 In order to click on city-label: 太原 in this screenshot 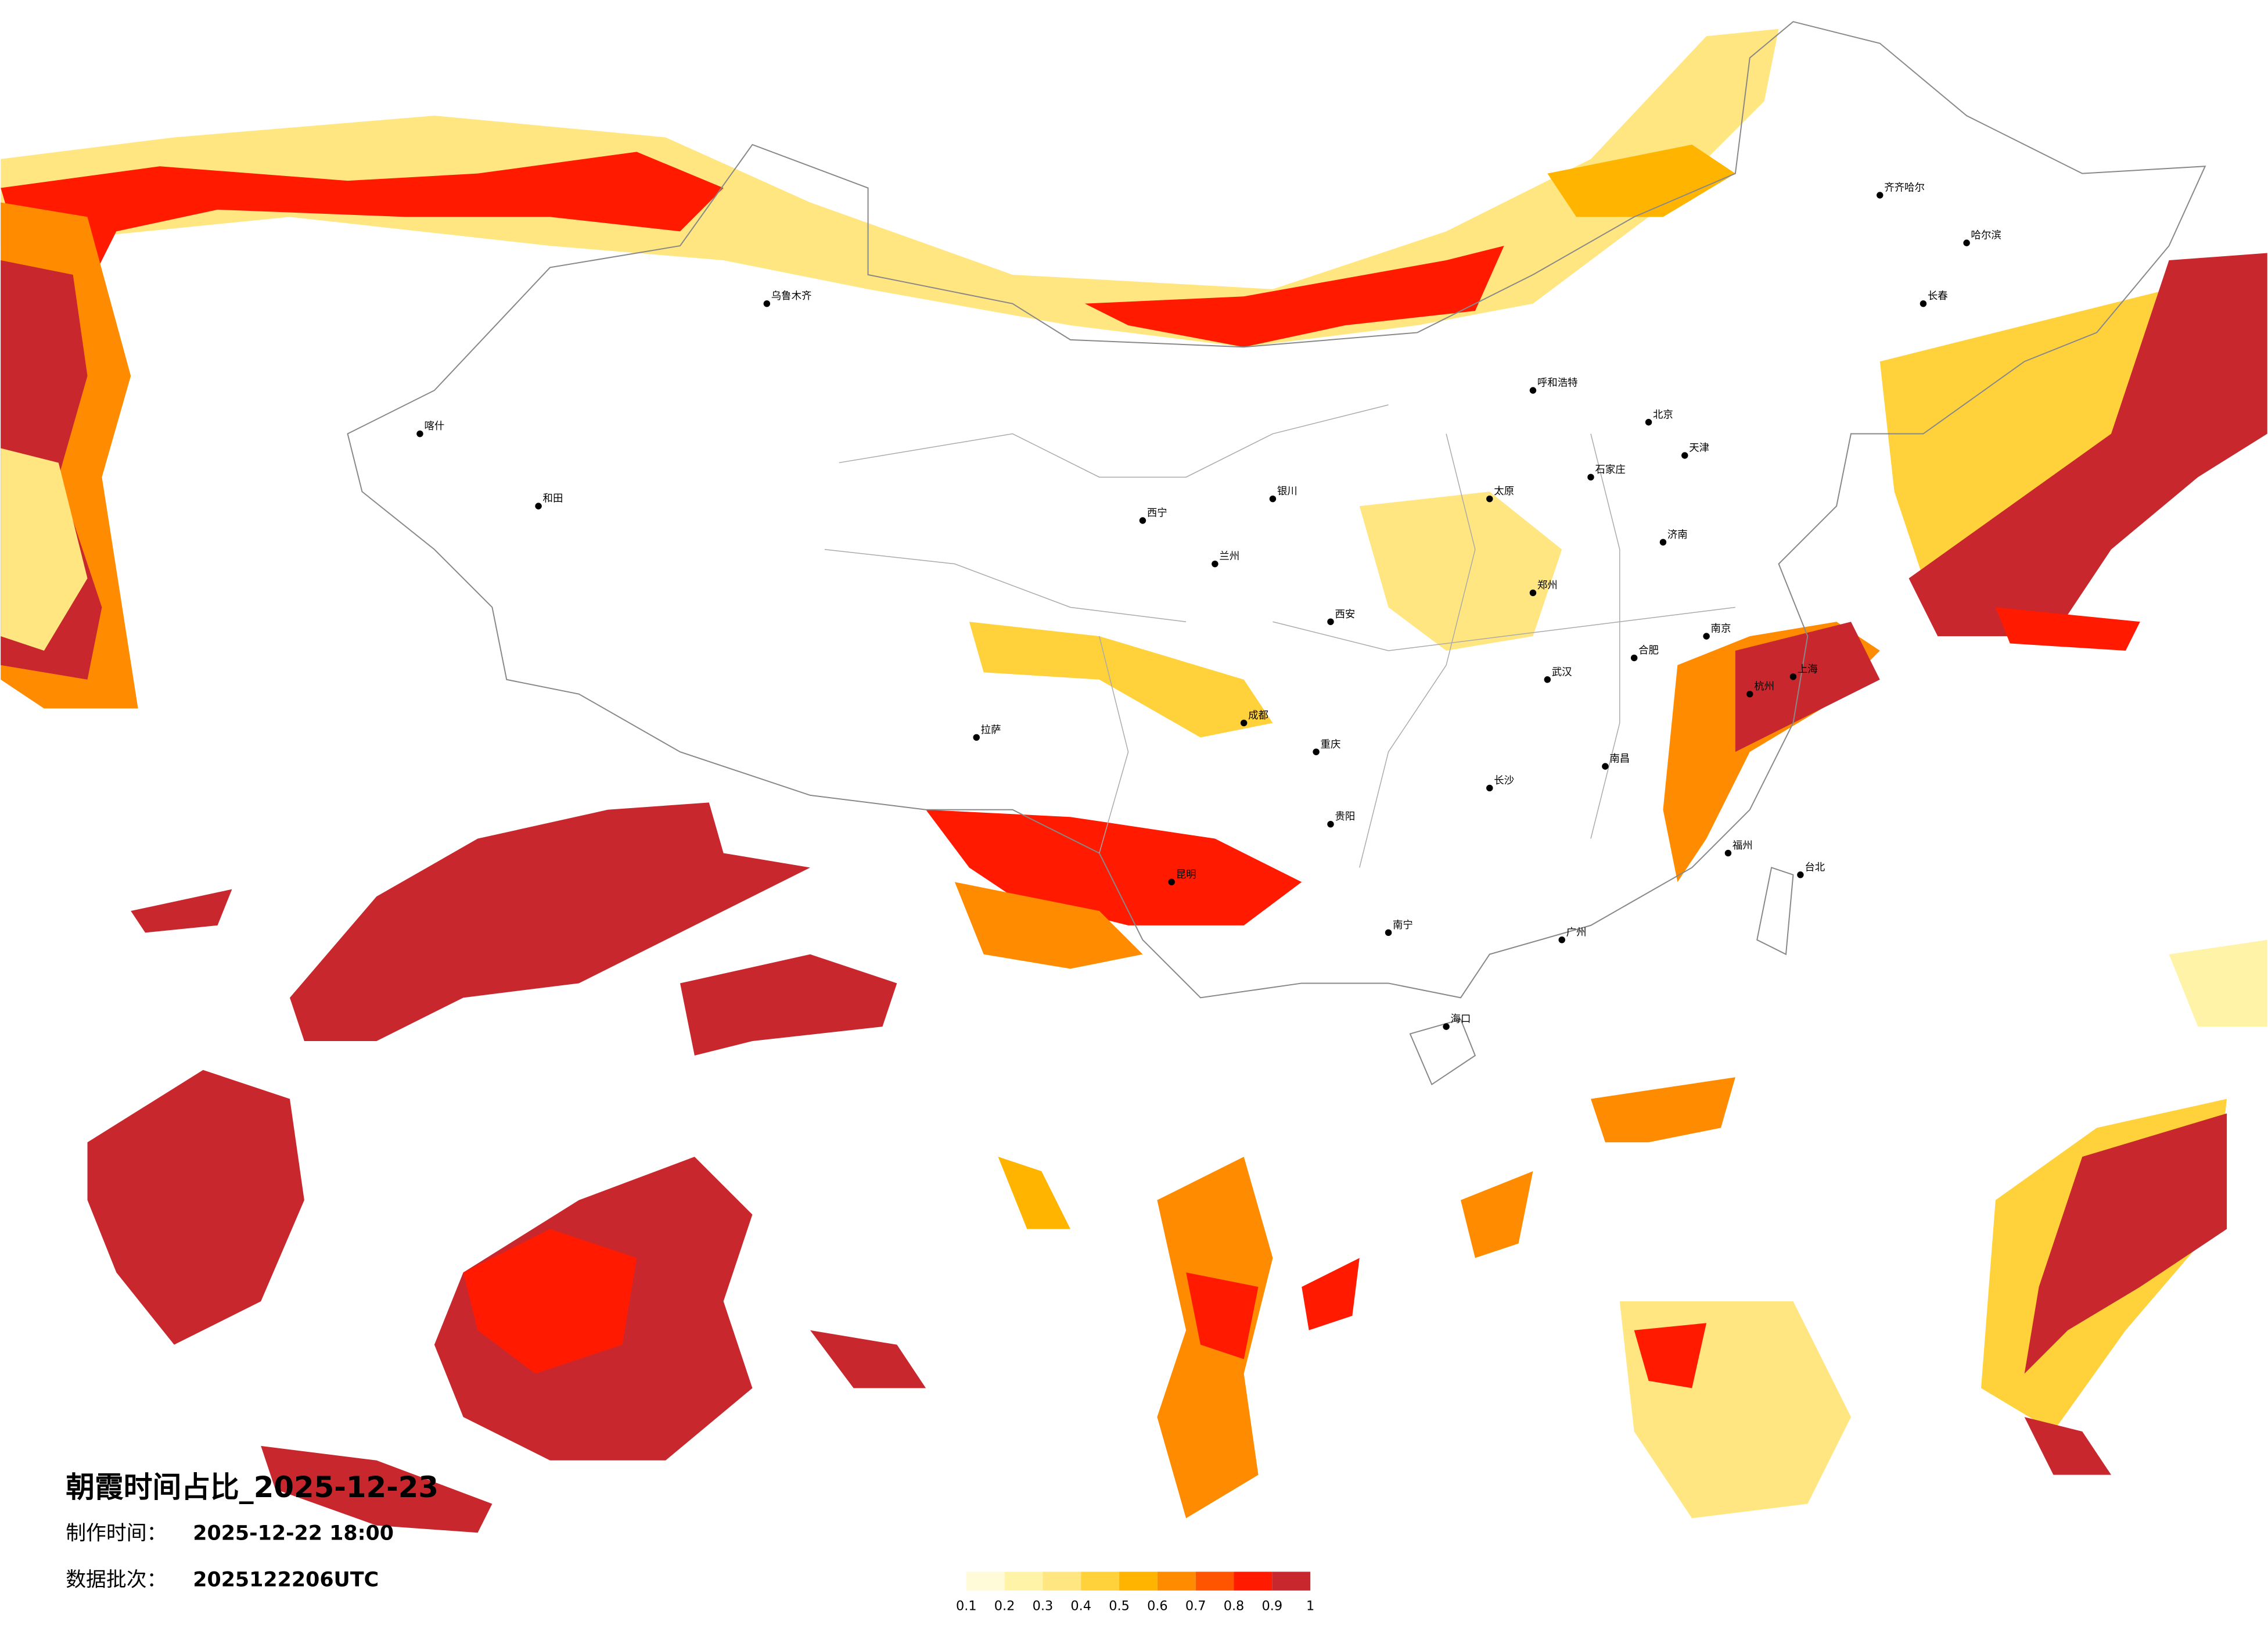, I will do `click(1504, 491)`.